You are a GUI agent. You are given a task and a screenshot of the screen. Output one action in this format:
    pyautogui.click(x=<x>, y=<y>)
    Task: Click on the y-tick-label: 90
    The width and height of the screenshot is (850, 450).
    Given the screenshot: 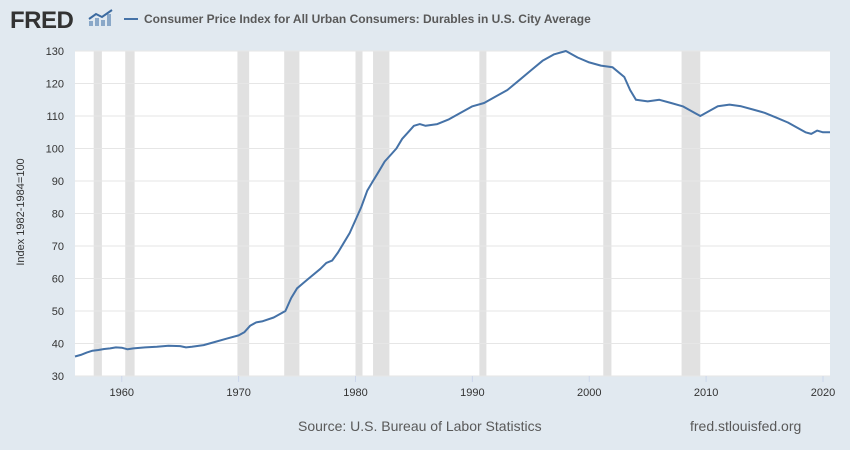 What is the action you would take?
    pyautogui.click(x=58, y=182)
    